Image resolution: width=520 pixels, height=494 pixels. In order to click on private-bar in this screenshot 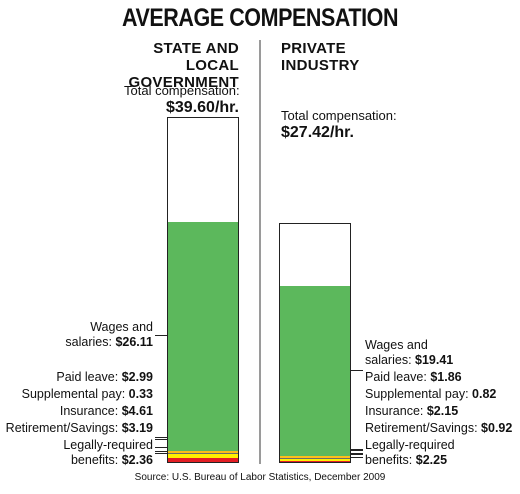, I will do `click(315, 343)`.